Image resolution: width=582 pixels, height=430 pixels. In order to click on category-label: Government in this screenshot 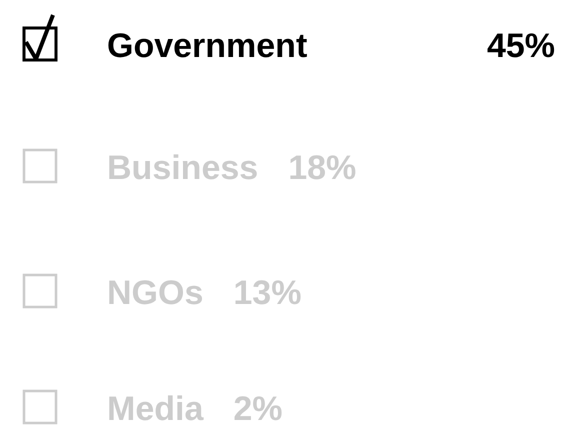, I will do `click(207, 46)`.